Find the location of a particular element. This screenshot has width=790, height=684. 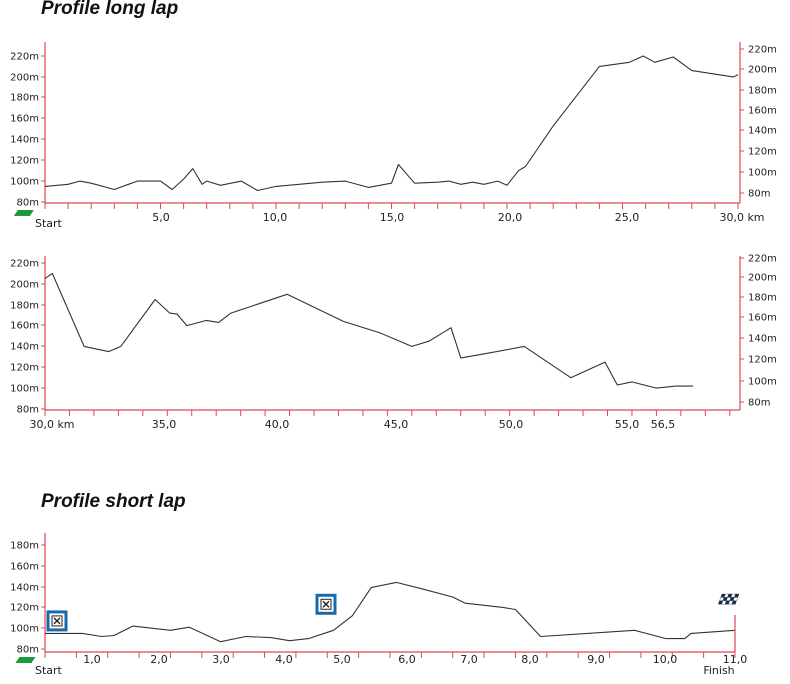

x-tick-label: 20,0 is located at coordinates (510, 217).